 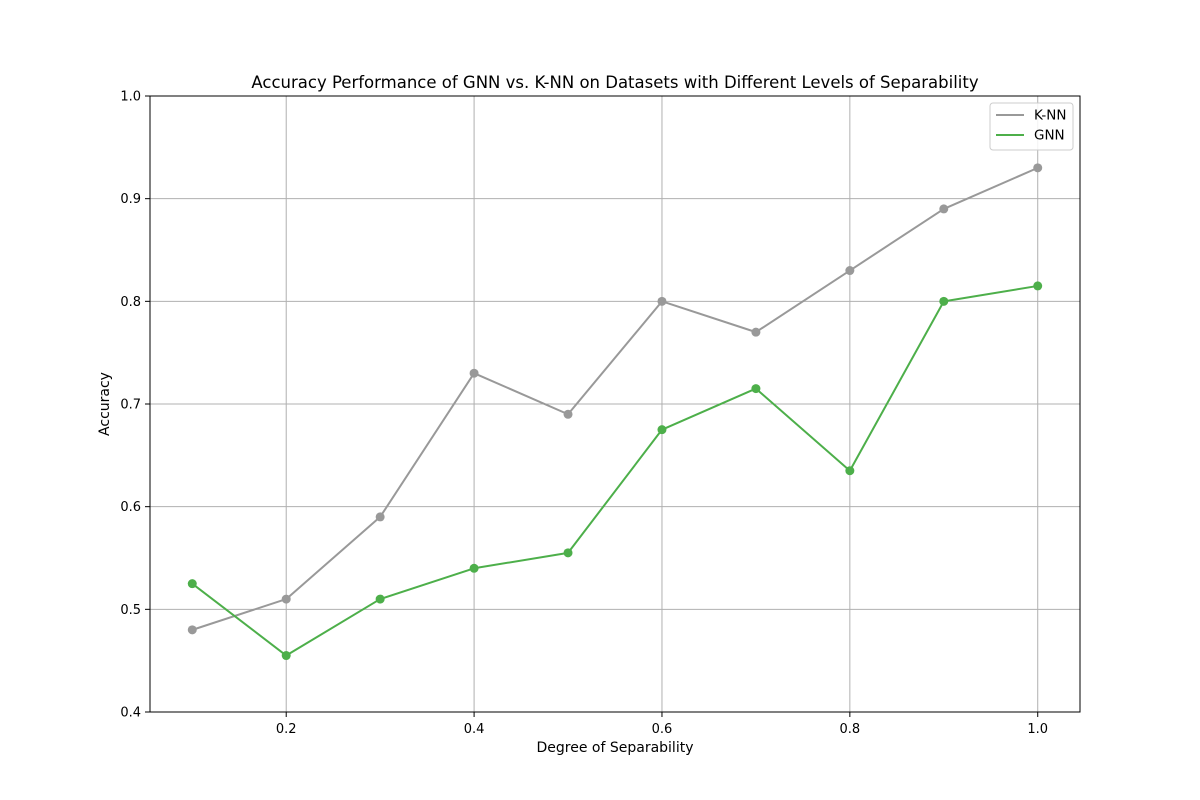 I want to click on legend-item: K-NN, so click(x=1031, y=116).